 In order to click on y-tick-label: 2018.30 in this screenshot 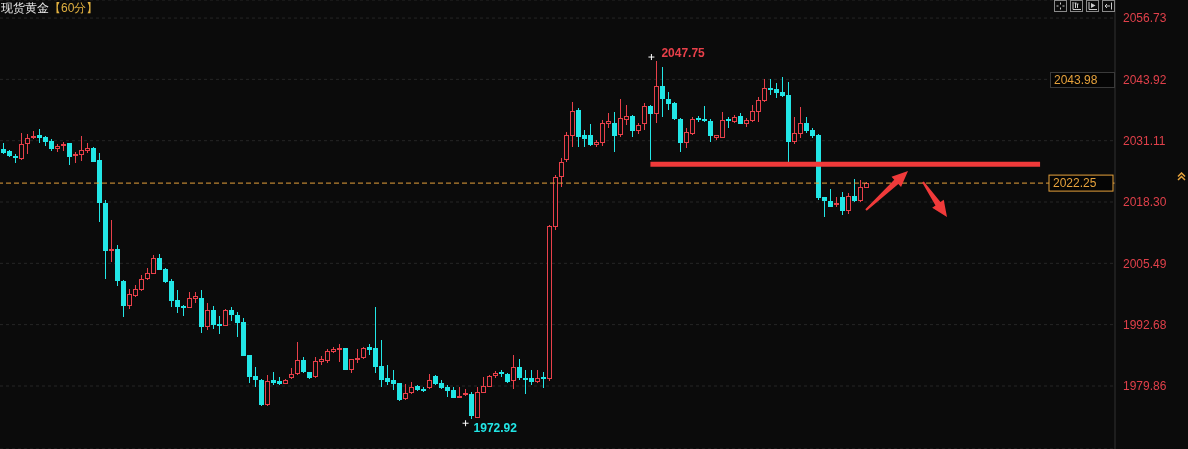, I will do `click(1145, 202)`.